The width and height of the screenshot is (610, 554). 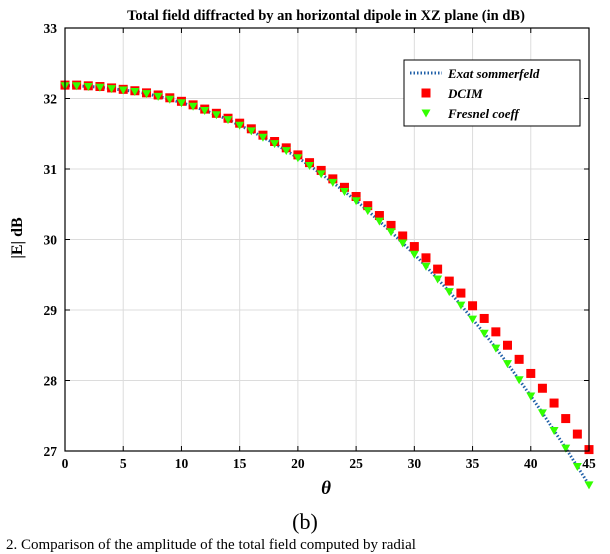 I want to click on x-tick-label: 30, so click(x=415, y=463).